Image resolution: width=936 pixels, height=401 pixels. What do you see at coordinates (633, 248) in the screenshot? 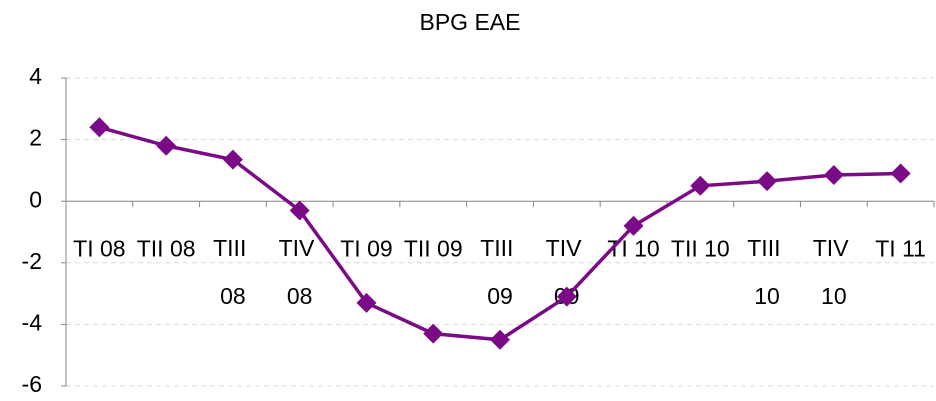
I see `x-tick-label: TI 10` at bounding box center [633, 248].